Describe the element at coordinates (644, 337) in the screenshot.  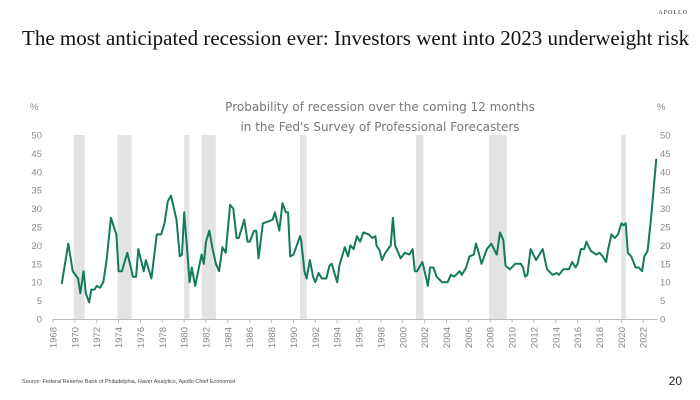
I see `x-tick-label: 2022` at that location.